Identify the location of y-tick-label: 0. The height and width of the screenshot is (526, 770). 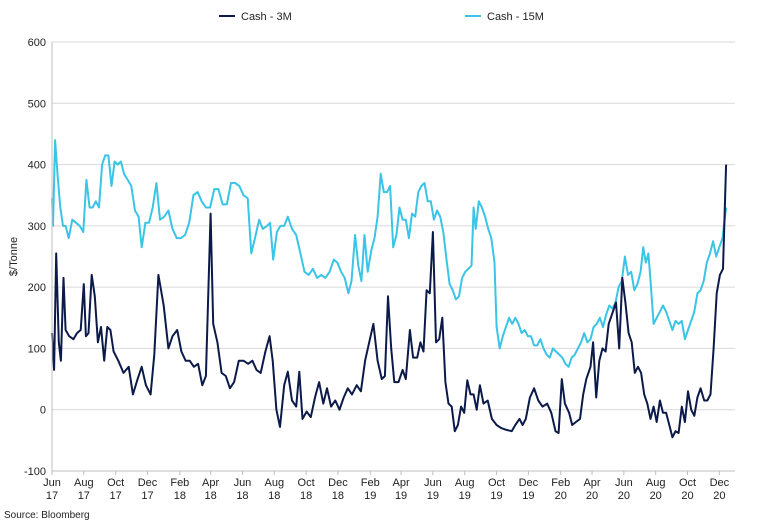
(43, 411).